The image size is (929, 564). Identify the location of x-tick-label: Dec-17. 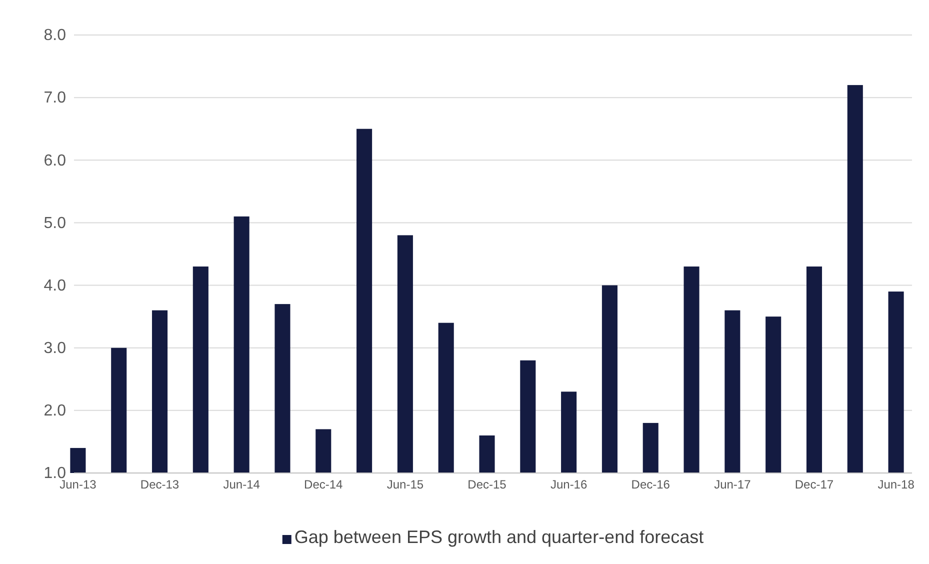
(814, 485).